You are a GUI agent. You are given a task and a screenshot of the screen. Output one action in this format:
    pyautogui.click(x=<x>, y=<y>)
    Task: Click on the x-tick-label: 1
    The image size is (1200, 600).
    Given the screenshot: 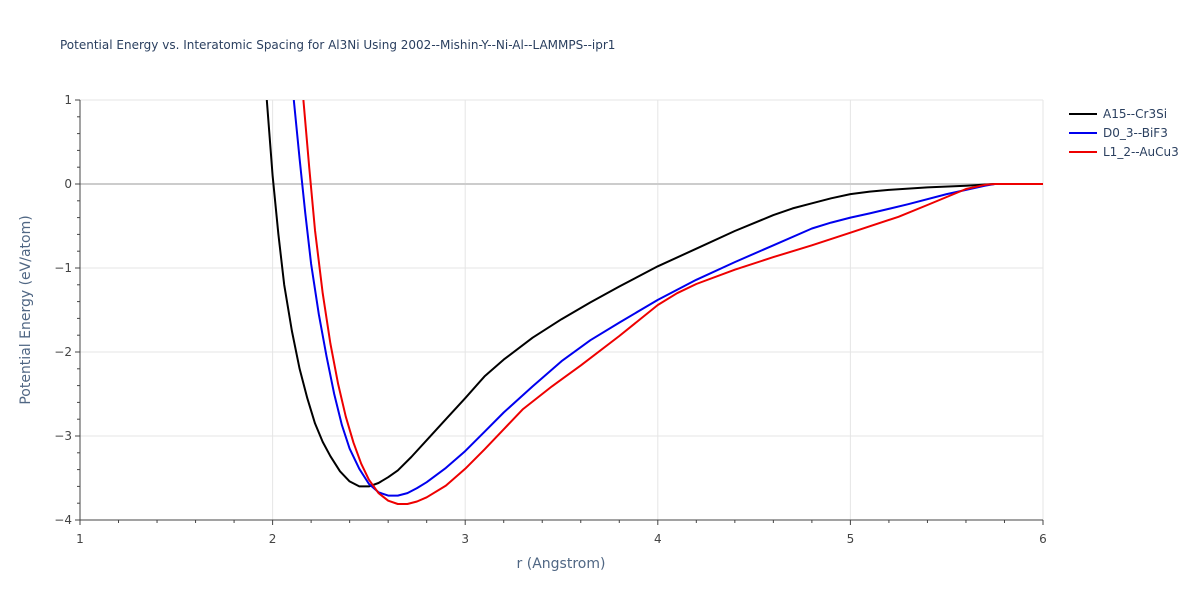 What is the action you would take?
    pyautogui.click(x=80, y=539)
    